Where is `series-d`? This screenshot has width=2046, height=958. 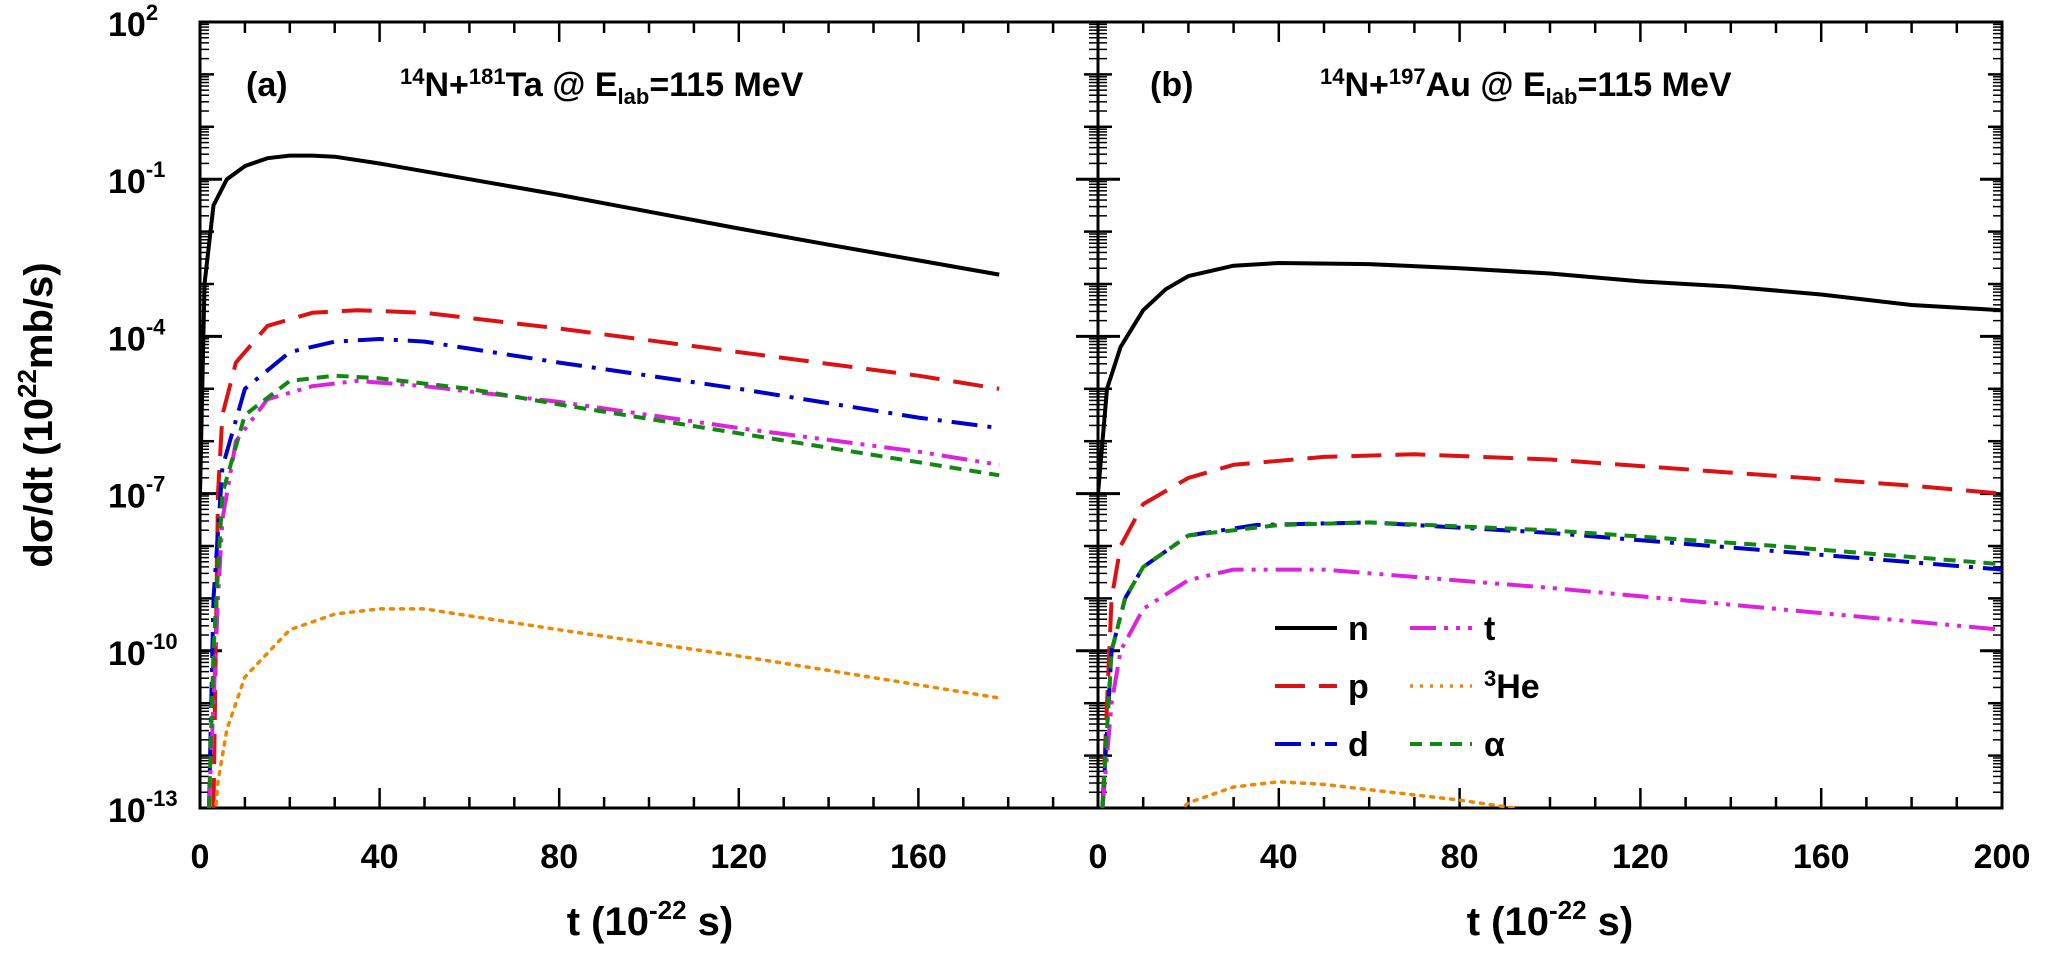 series-d is located at coordinates (1551, 664).